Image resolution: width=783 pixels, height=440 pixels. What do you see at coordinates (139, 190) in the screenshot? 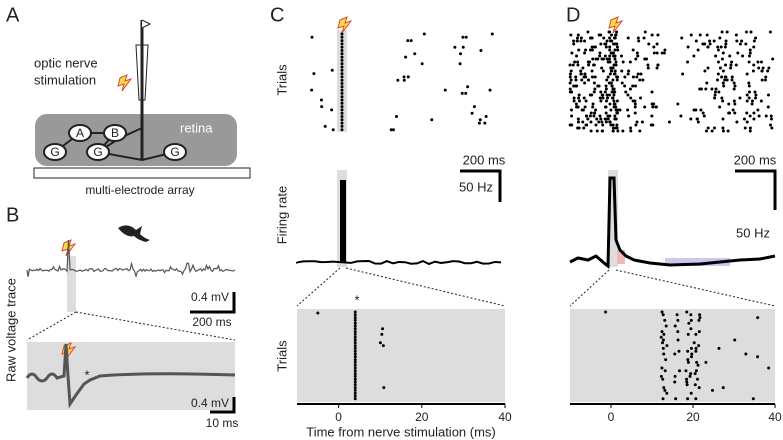
I see `array-label: multi-electrode array` at bounding box center [139, 190].